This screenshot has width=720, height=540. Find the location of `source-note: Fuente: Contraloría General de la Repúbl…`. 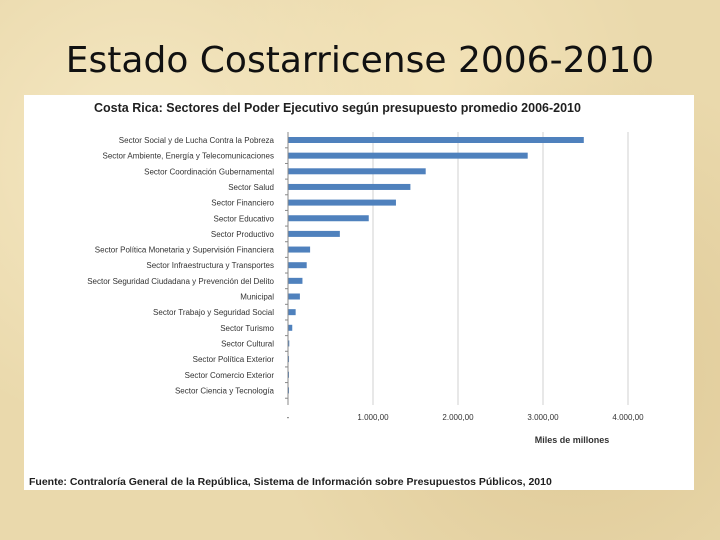

source-note: Fuente: Contraloría General de la Repúbl… is located at coordinates (290, 482).